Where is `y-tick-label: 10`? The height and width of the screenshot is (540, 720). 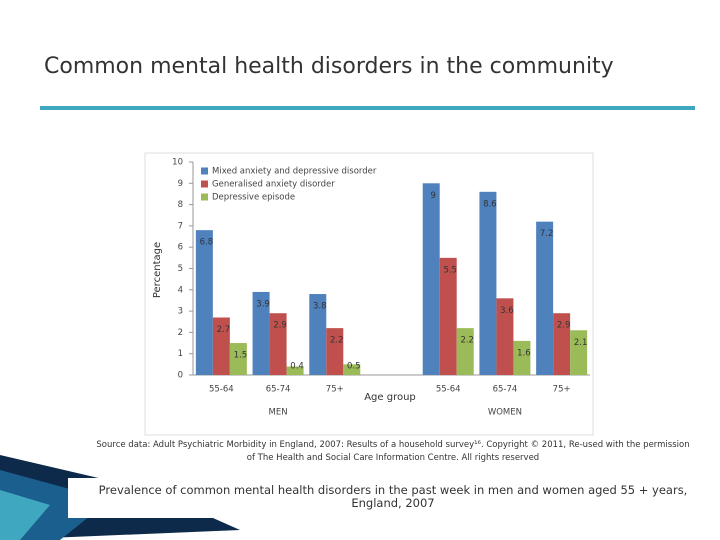 y-tick-label: 10 is located at coordinates (177, 163).